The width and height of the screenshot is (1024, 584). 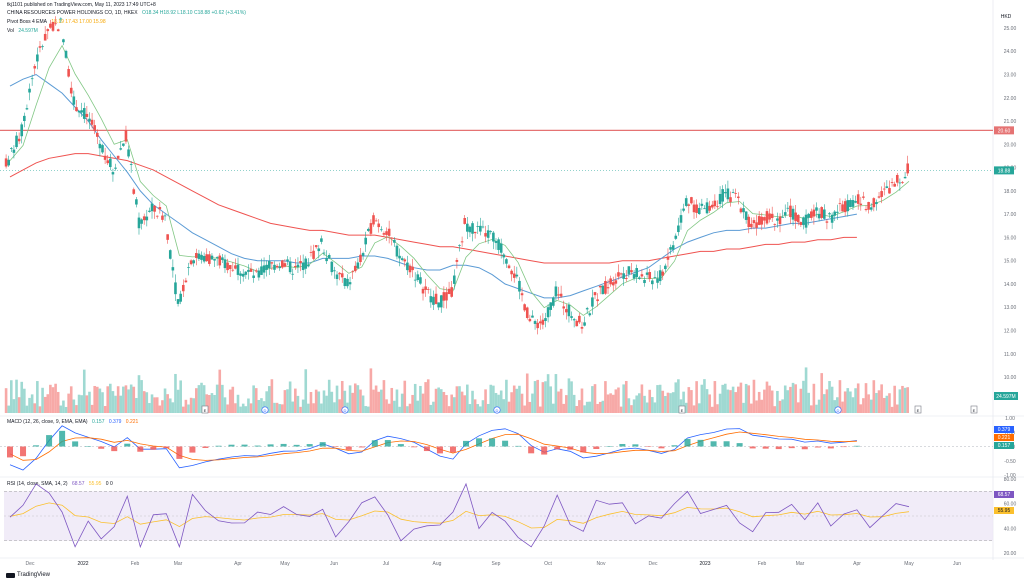 I want to click on vol-label: Vol, so click(x=10, y=31).